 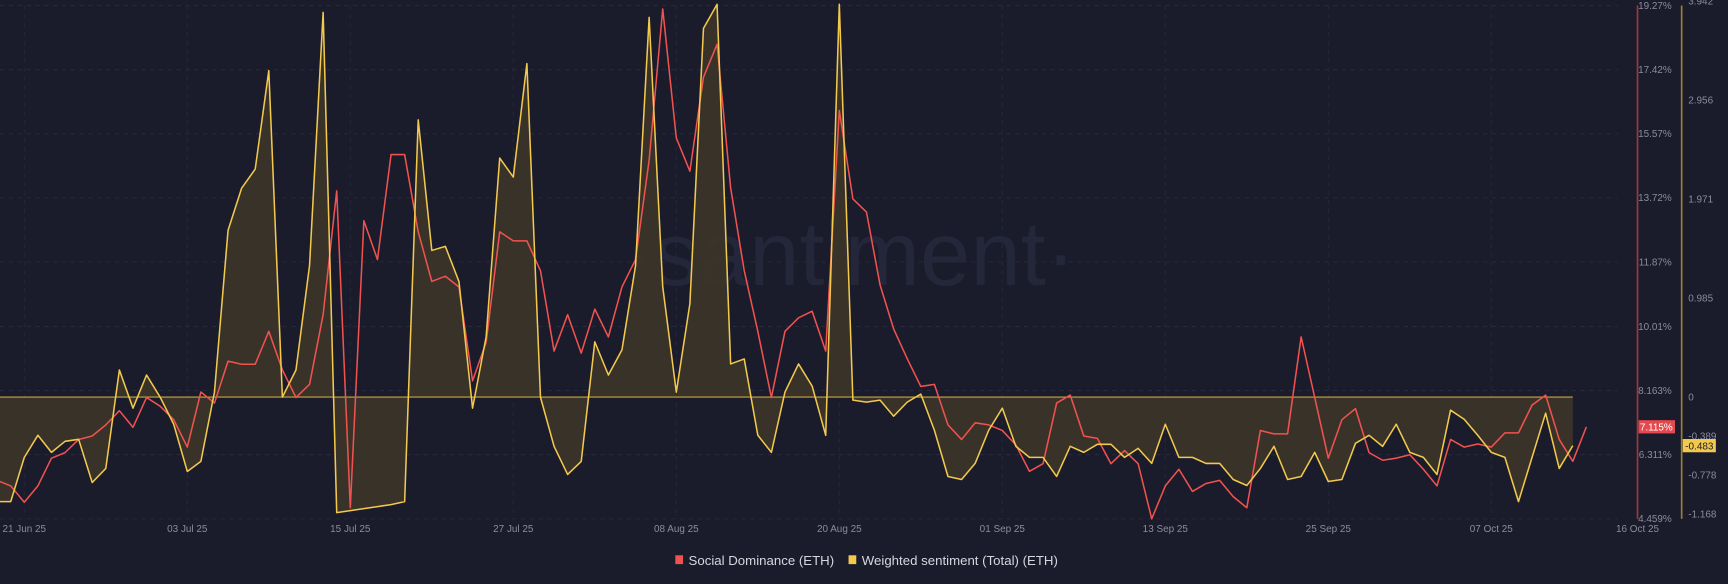 I want to click on current-value-weighted-sentiment: -0.483, so click(x=1699, y=446).